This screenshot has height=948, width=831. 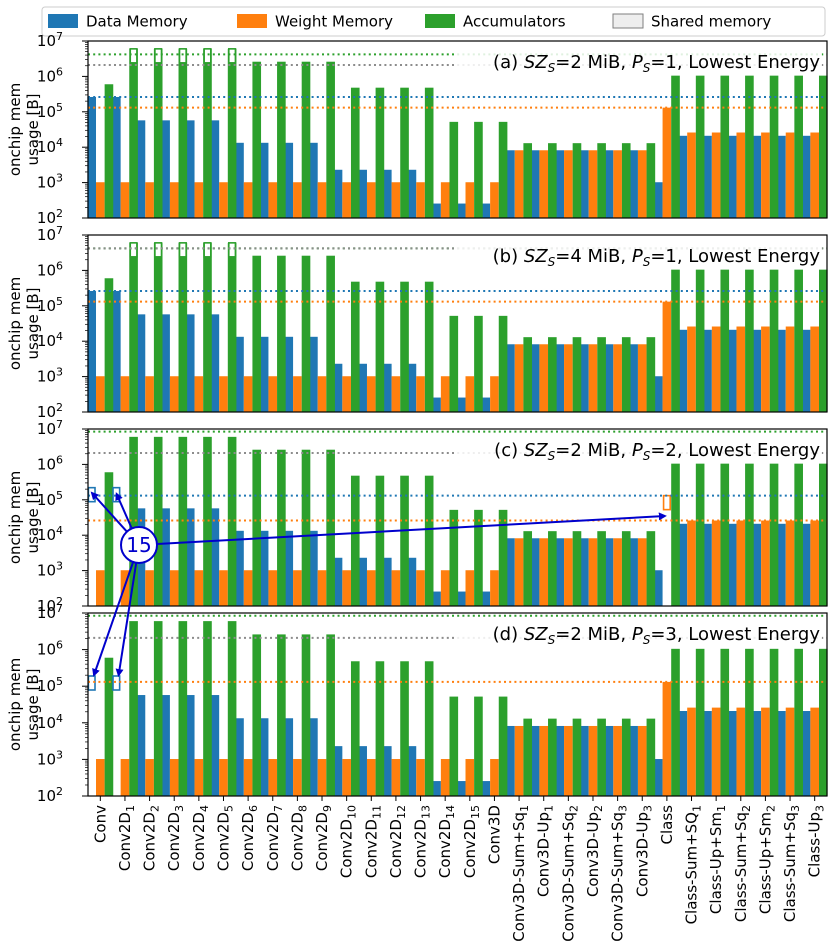 What do you see at coordinates (795, 808) in the screenshot?
I see `x-tick-label-sub: 3` at bounding box center [795, 808].